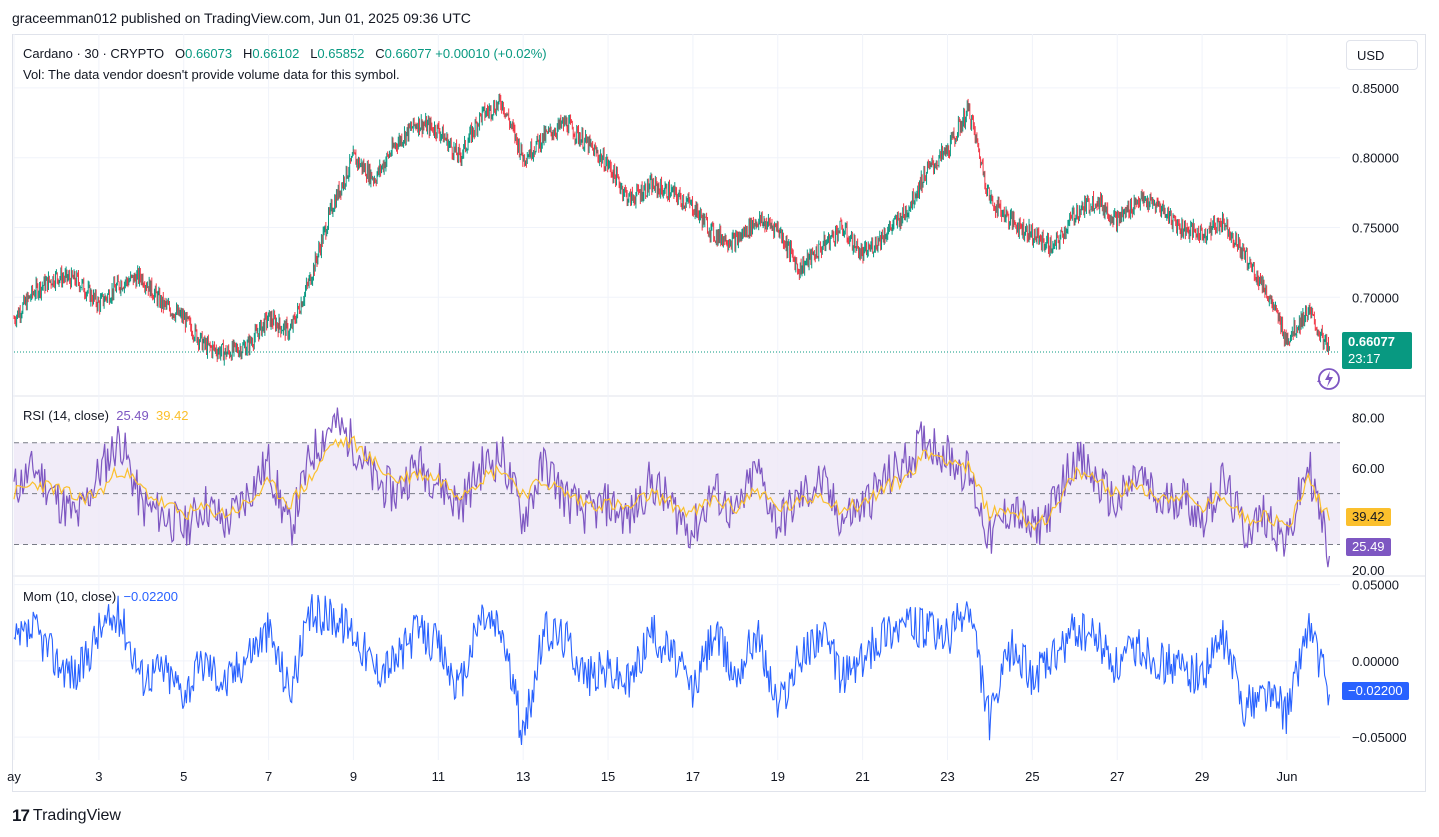 This screenshot has width=1439, height=837. I want to click on rsi-tick-label: 60.00, so click(1368, 468).